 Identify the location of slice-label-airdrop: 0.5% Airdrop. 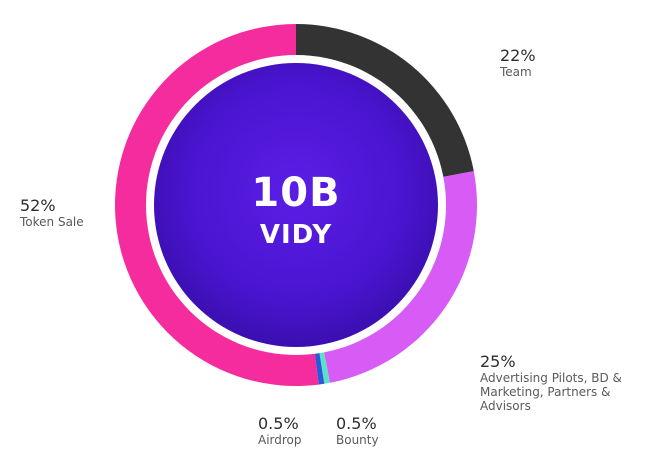
(280, 430).